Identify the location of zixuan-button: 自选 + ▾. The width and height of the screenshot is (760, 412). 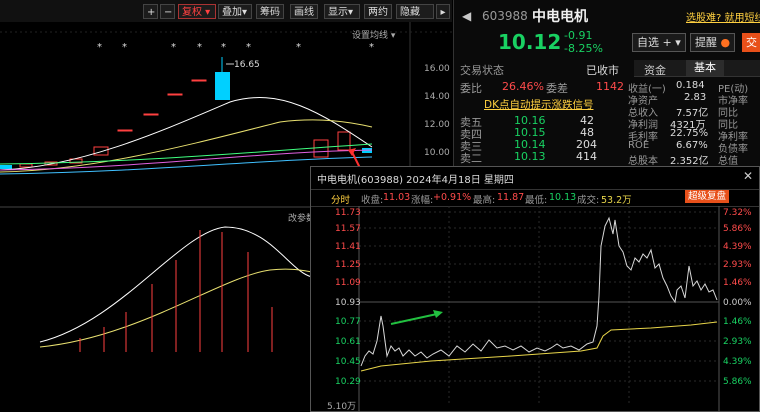
(659, 42).